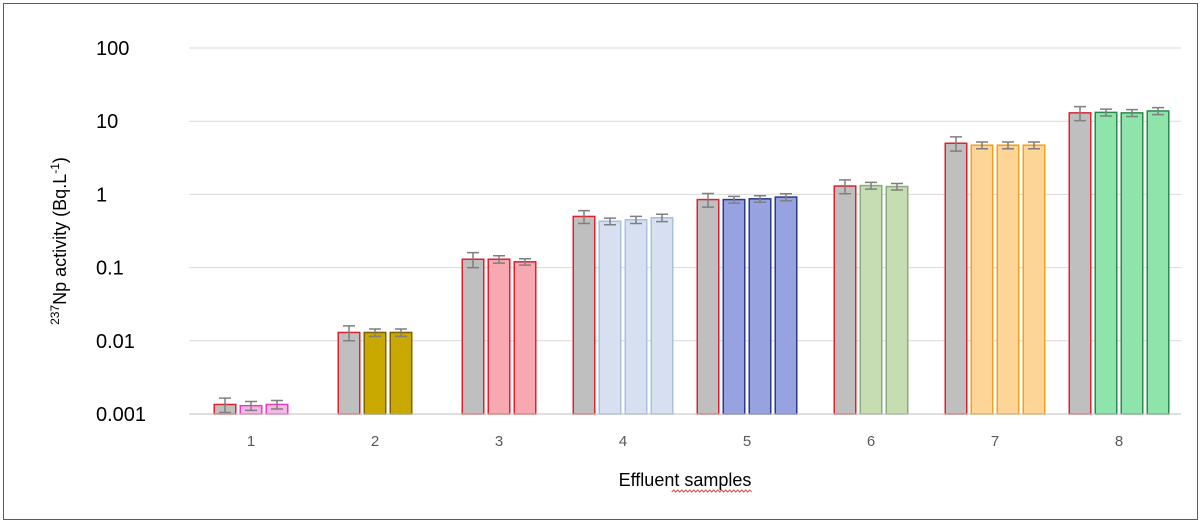  I want to click on y-axis-title-main: Np activity (Bq.L, so click(60, 239).